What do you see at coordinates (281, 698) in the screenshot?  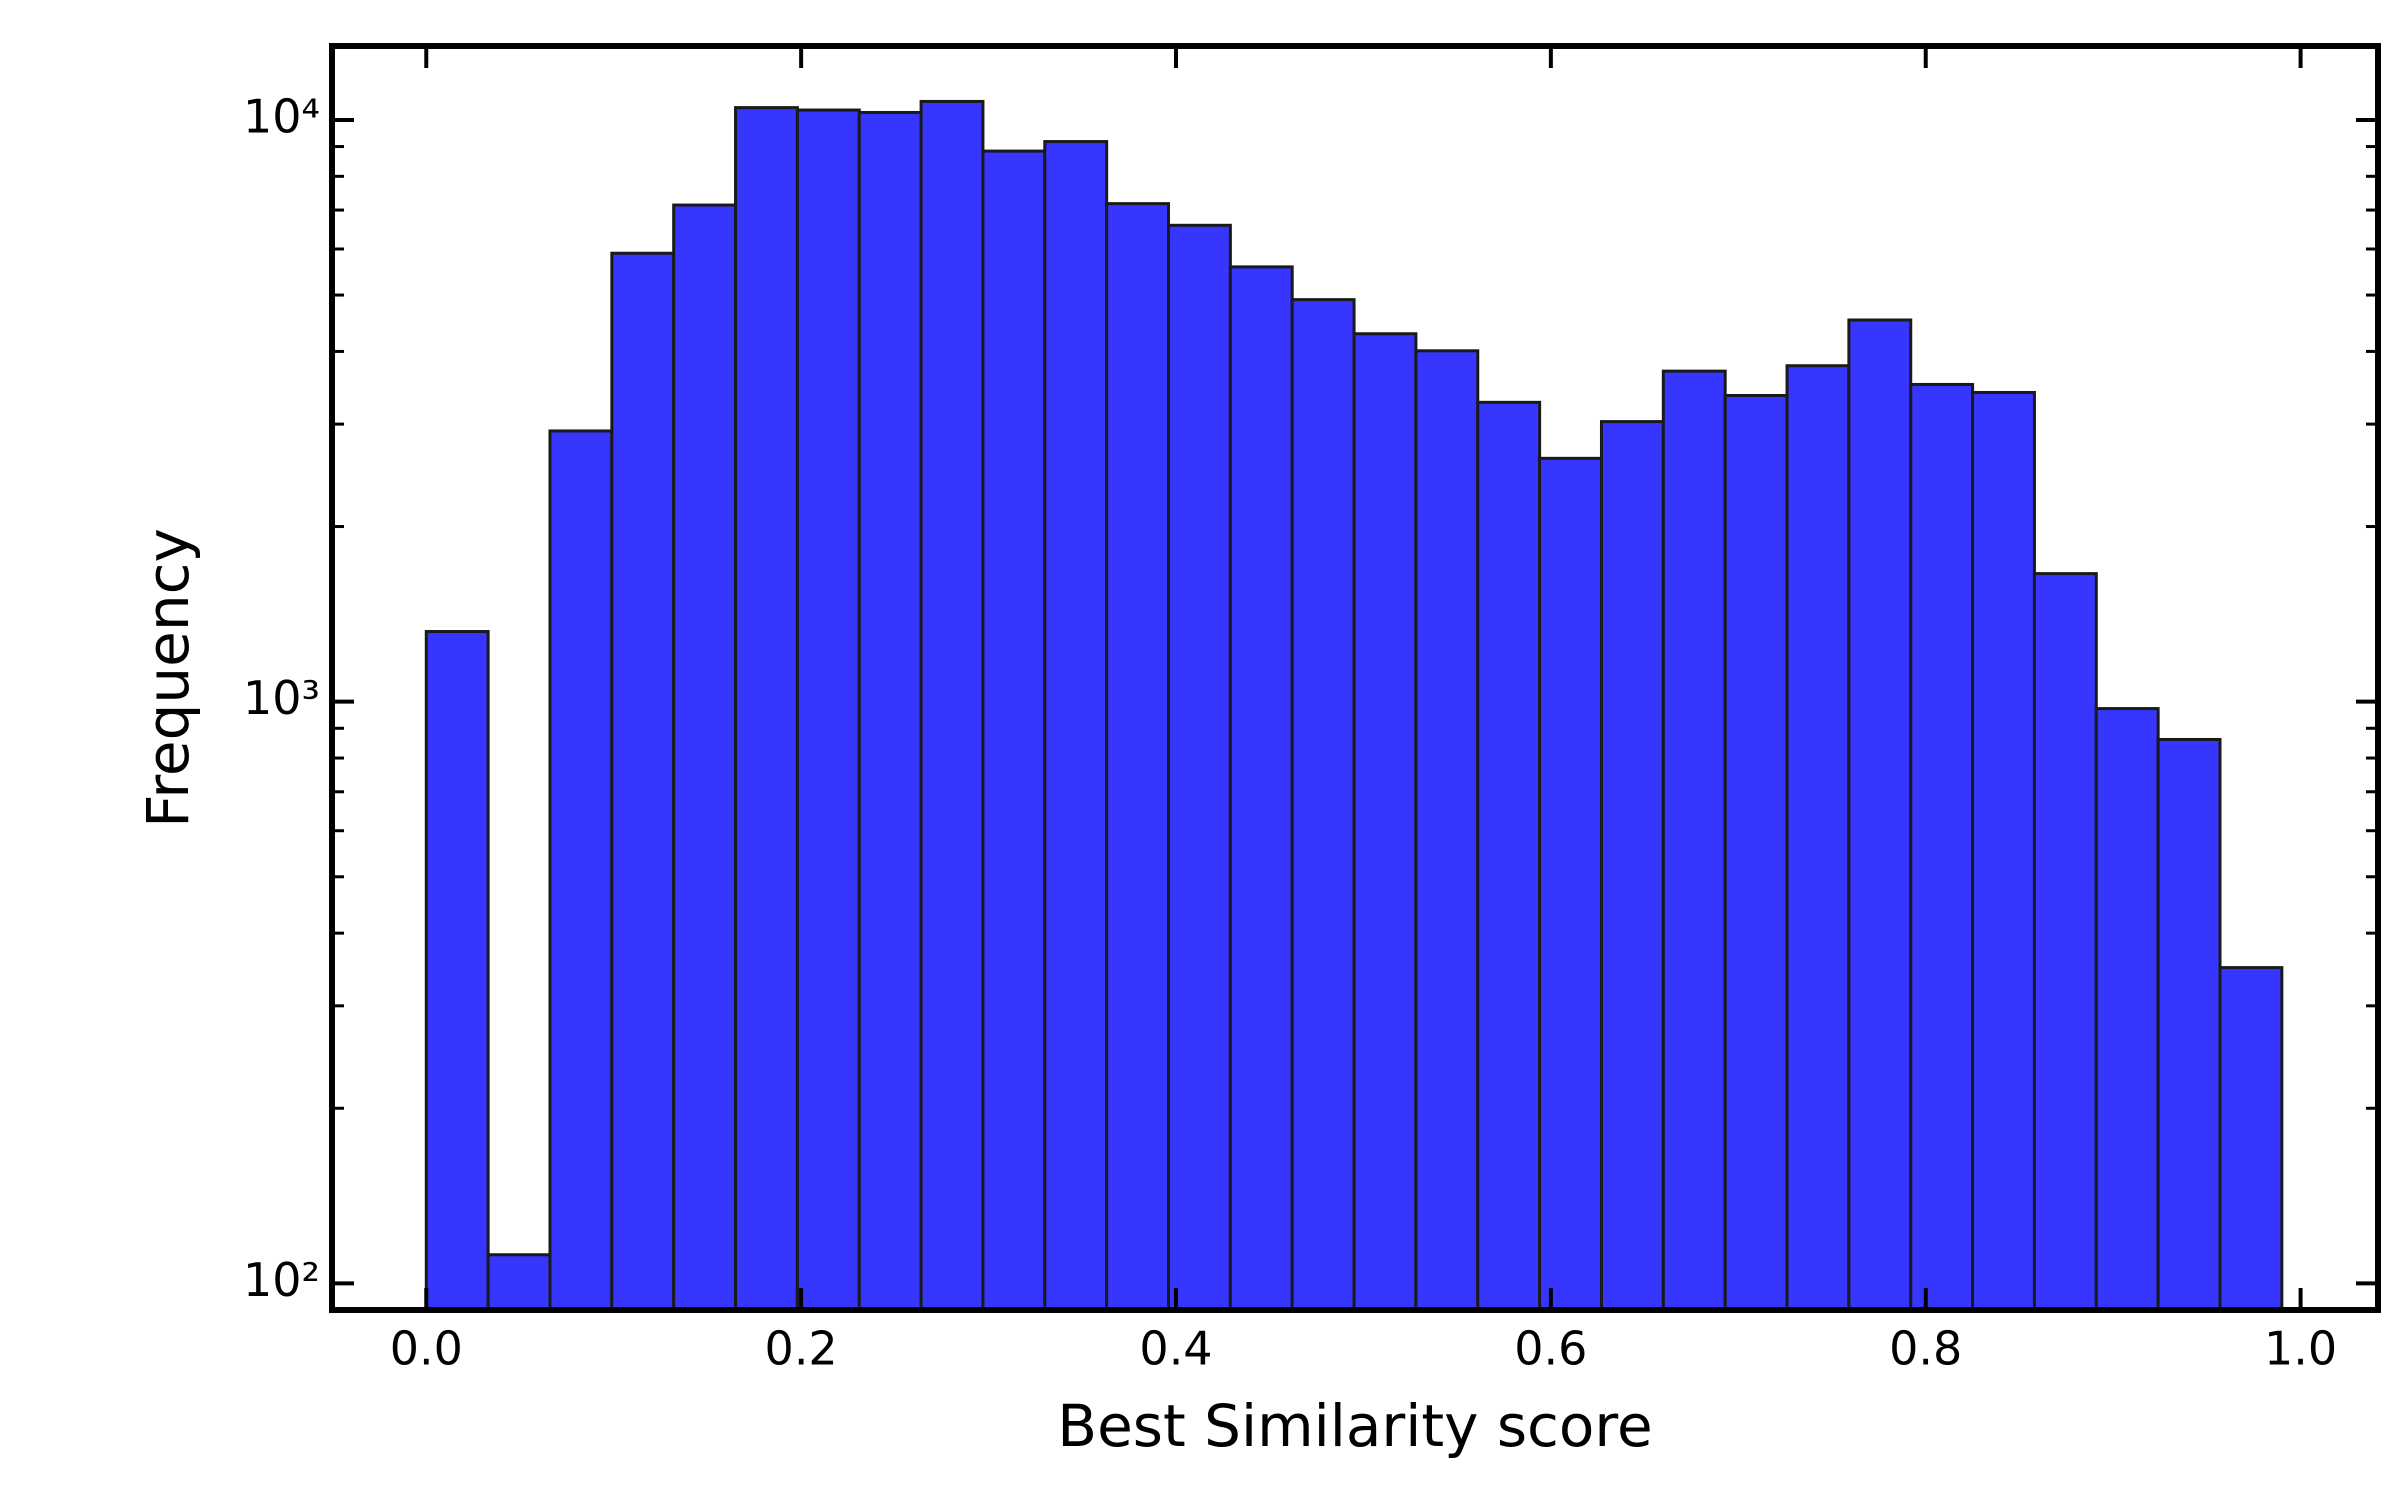 I see `y-tick-label: 10³` at bounding box center [281, 698].